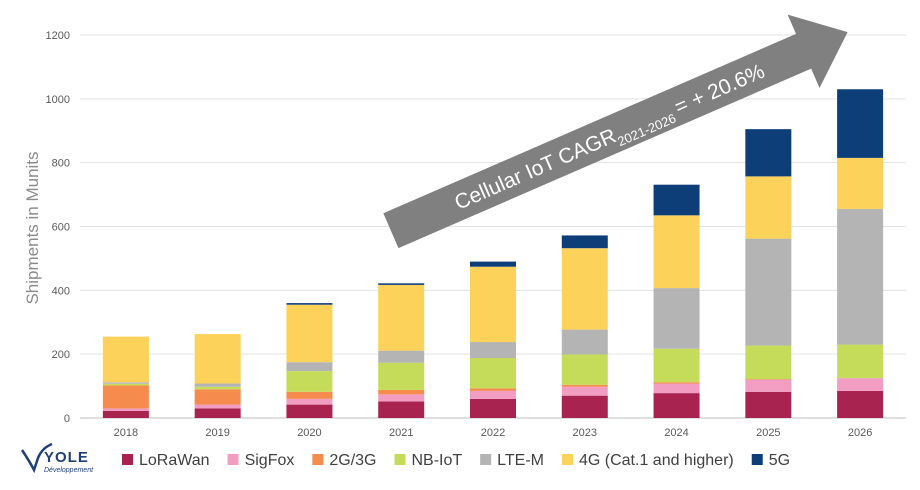  What do you see at coordinates (61, 355) in the screenshot?
I see `y-tick-label: 200` at bounding box center [61, 355].